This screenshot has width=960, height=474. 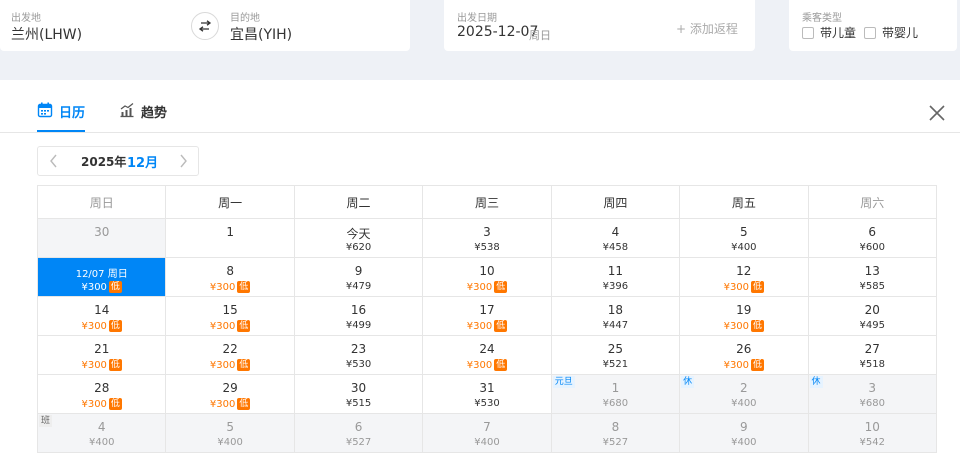 I want to click on day-price: ¥447, so click(x=615, y=325).